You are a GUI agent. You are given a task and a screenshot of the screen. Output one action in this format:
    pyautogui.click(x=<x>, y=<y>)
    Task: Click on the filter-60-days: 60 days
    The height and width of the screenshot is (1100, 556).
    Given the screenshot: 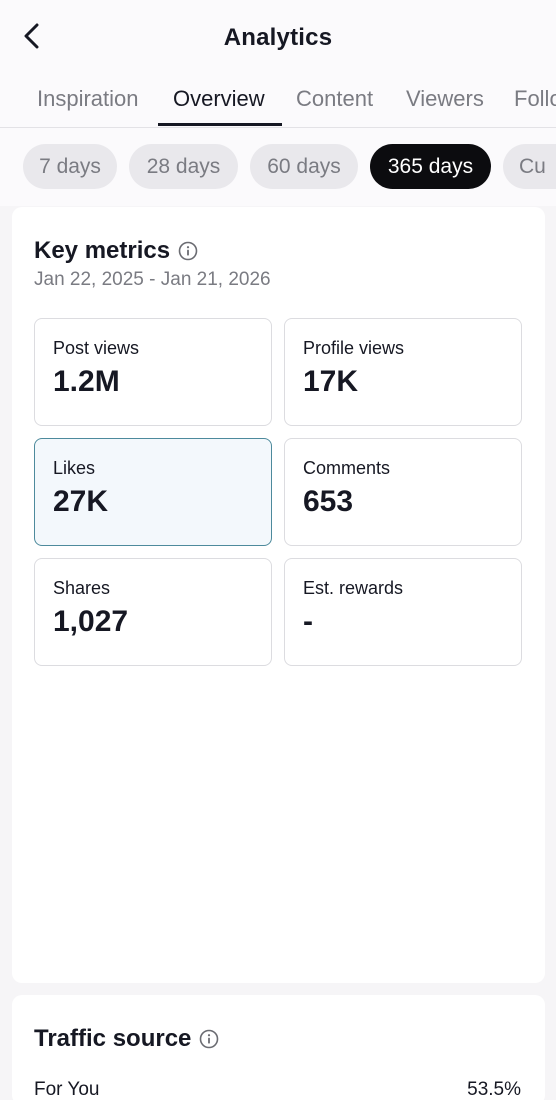 What is the action you would take?
    pyautogui.click(x=304, y=166)
    